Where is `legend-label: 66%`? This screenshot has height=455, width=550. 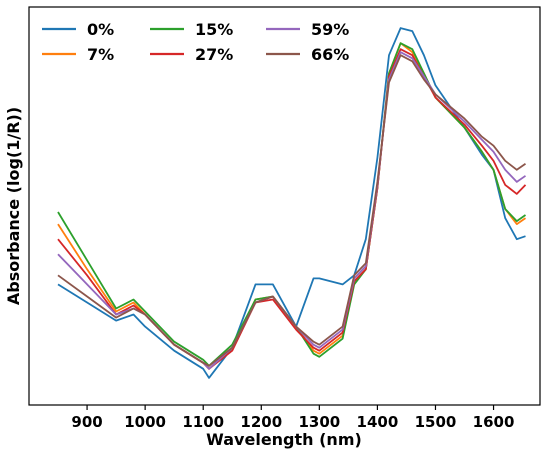
legend-label: 66% is located at coordinates (330, 54).